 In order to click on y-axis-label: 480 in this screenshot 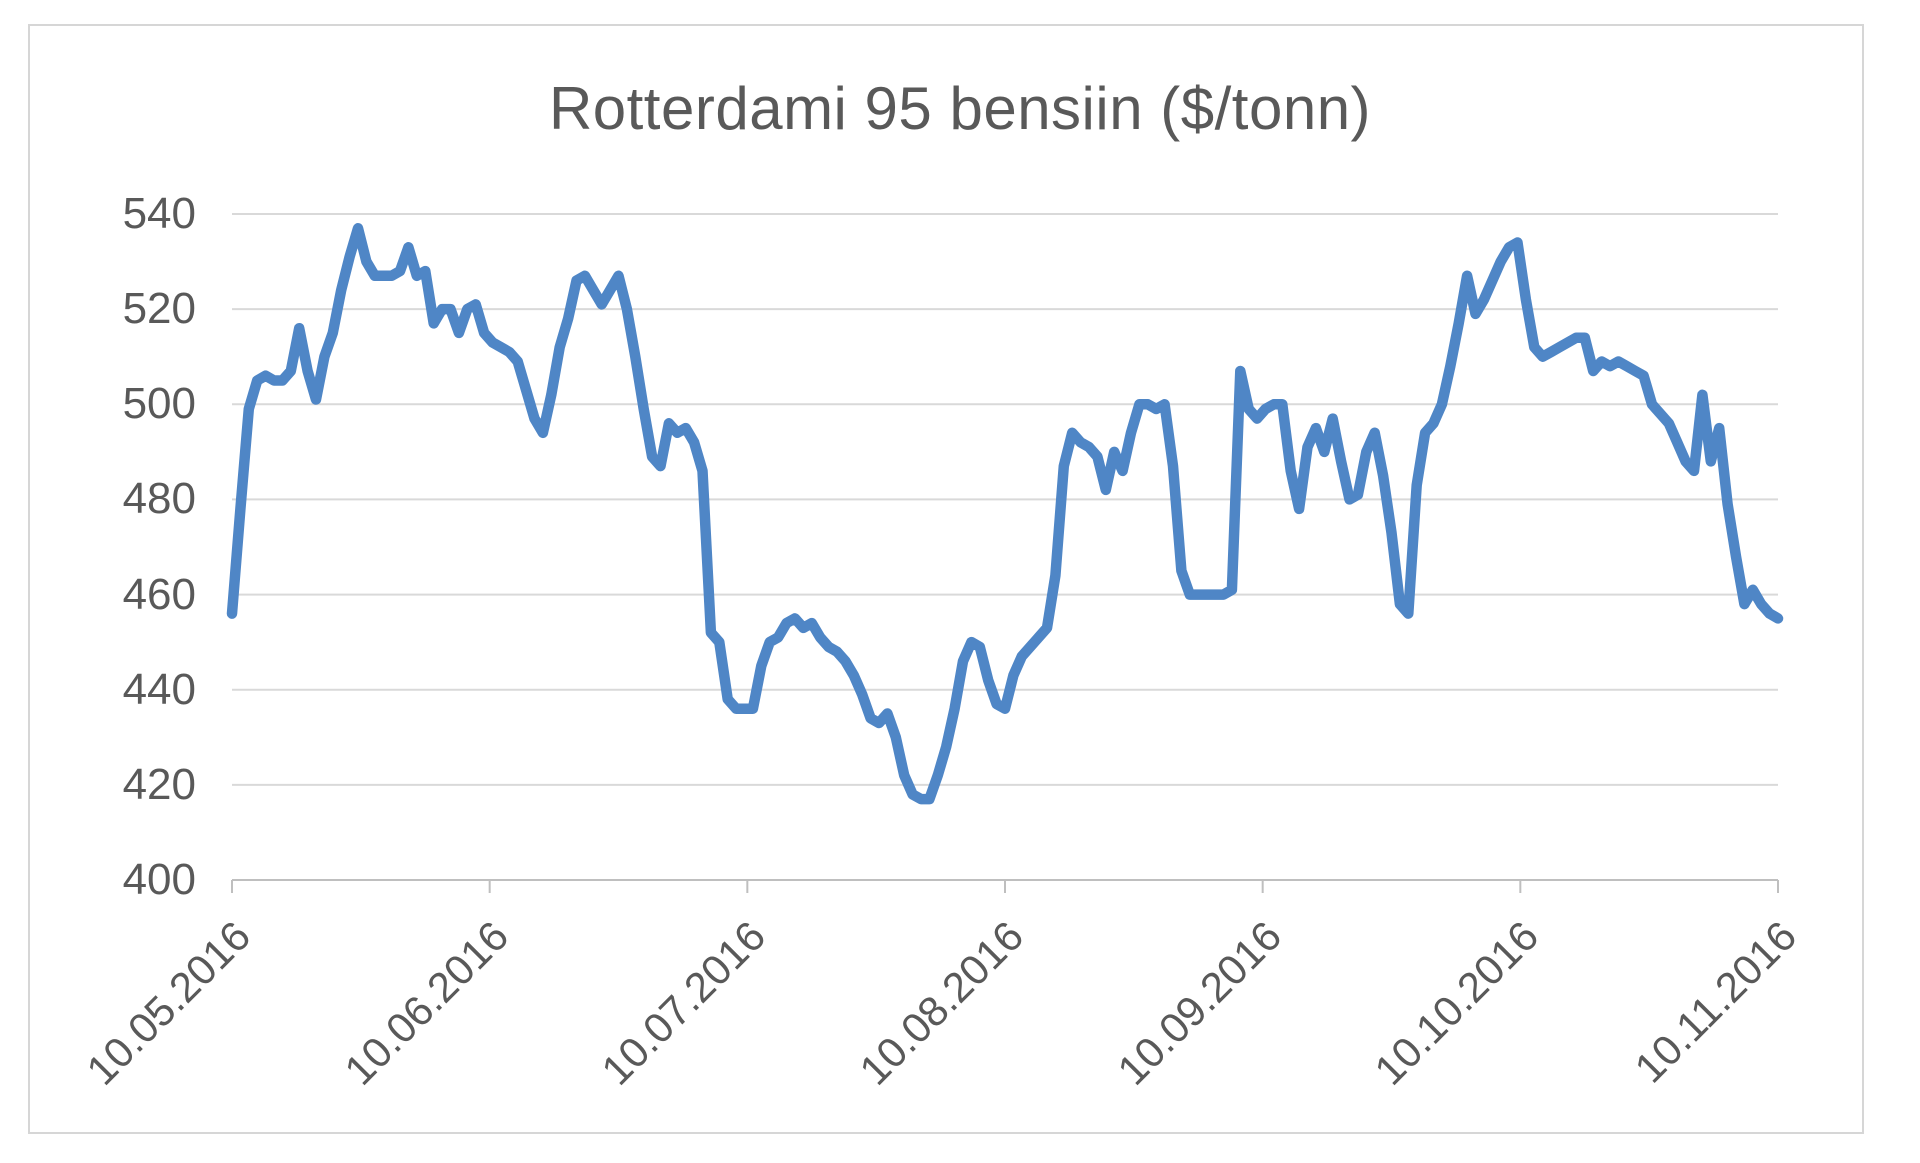, I will do `click(159, 499)`.